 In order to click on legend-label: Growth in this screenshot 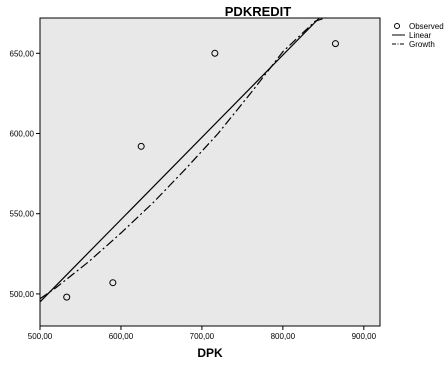, I will do `click(422, 44)`.